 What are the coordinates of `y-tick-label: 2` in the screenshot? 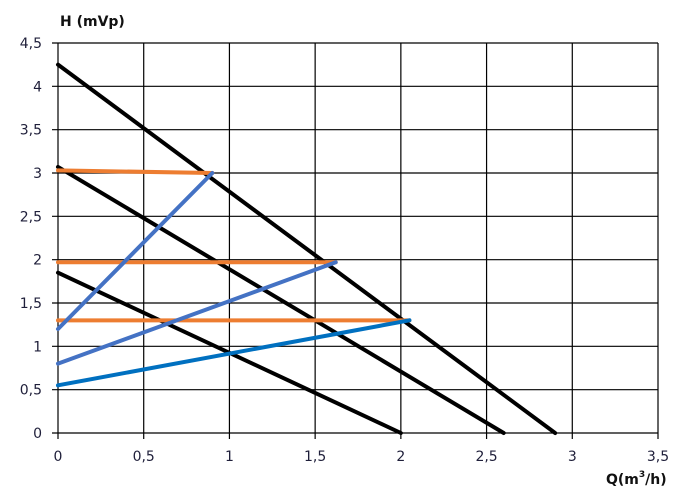 It's located at (37, 261).